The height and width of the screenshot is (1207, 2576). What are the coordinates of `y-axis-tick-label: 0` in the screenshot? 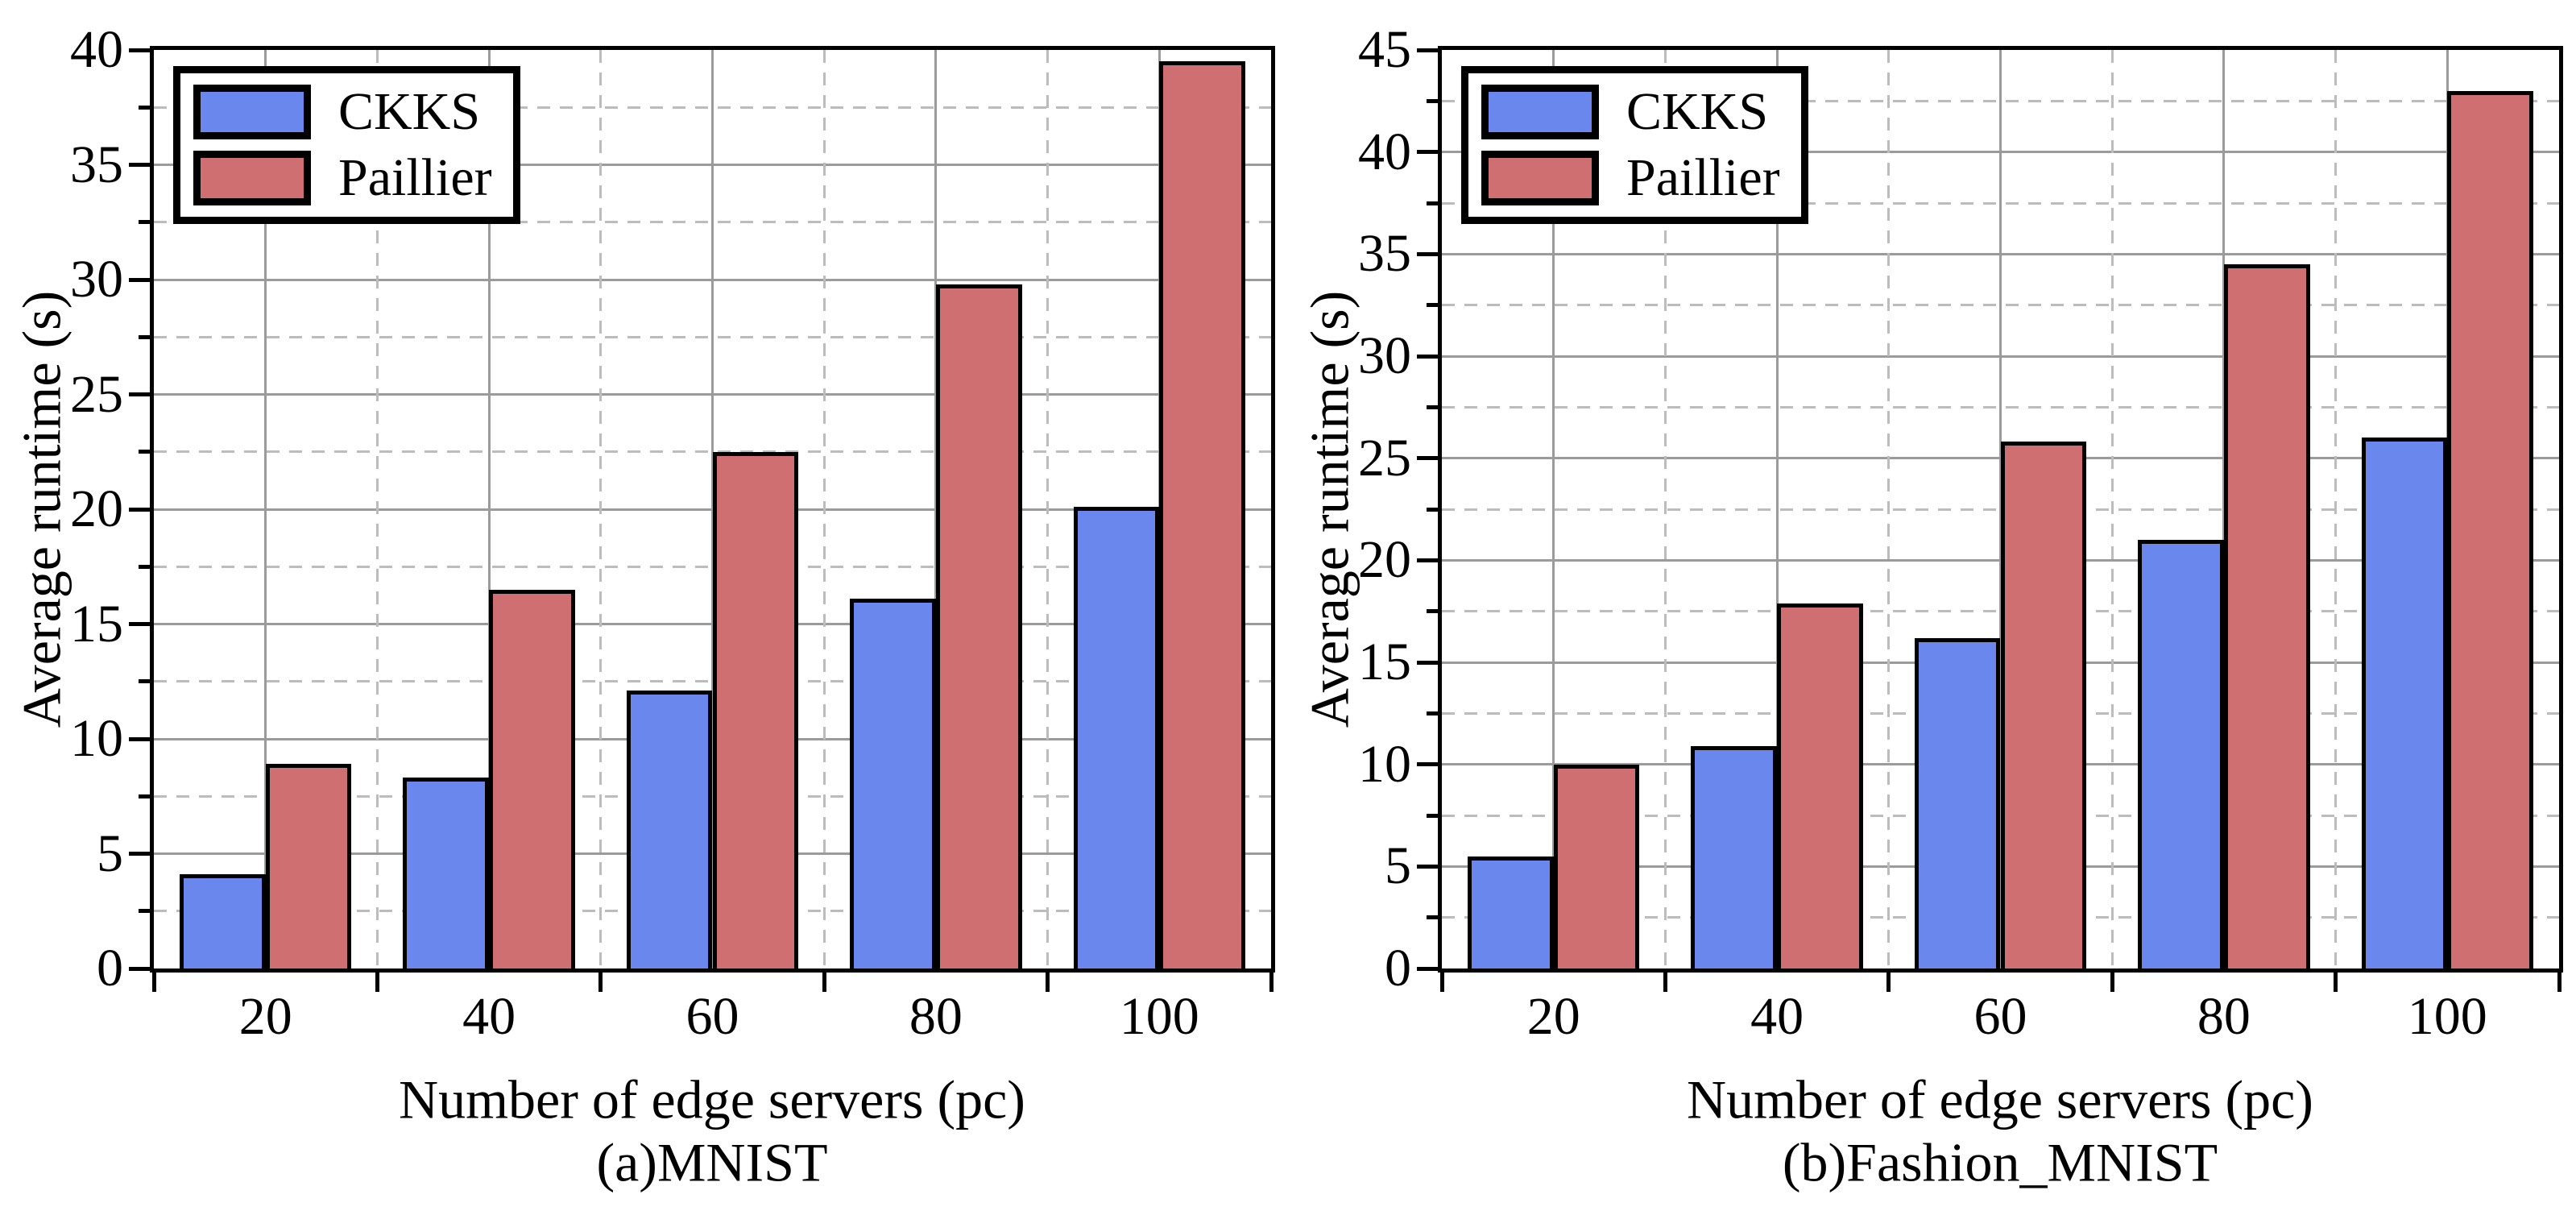 It's located at (110, 969).